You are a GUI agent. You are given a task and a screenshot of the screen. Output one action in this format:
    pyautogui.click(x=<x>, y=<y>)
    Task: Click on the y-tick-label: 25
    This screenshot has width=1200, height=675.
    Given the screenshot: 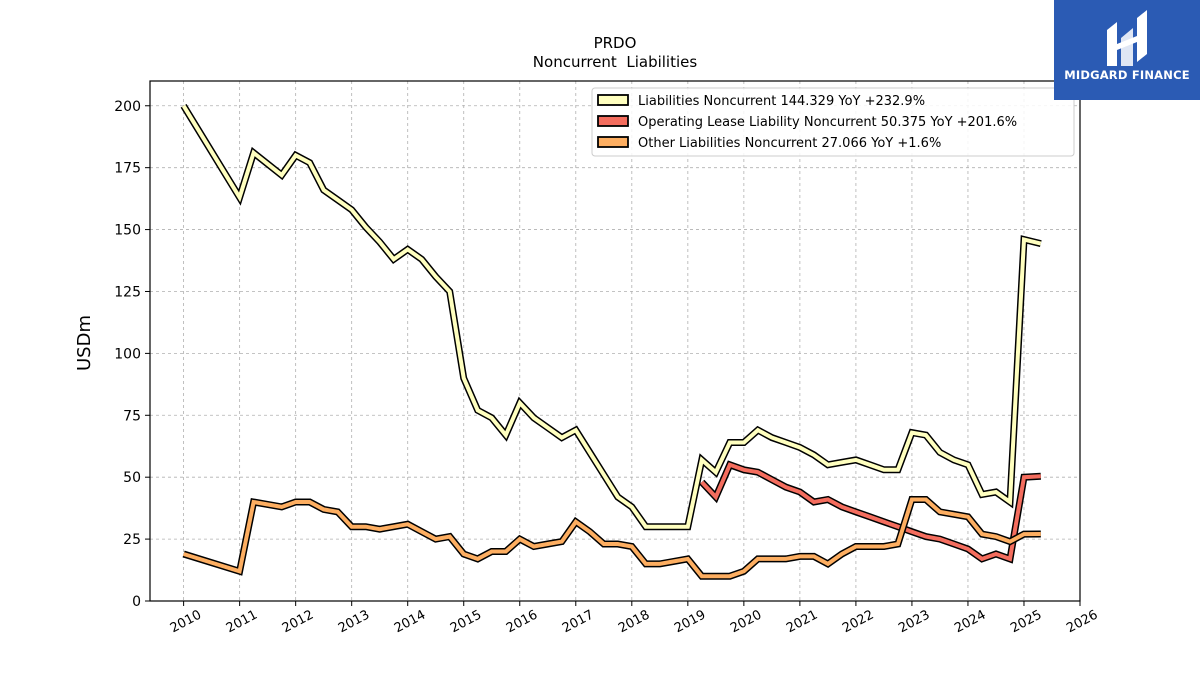 What is the action you would take?
    pyautogui.click(x=132, y=540)
    